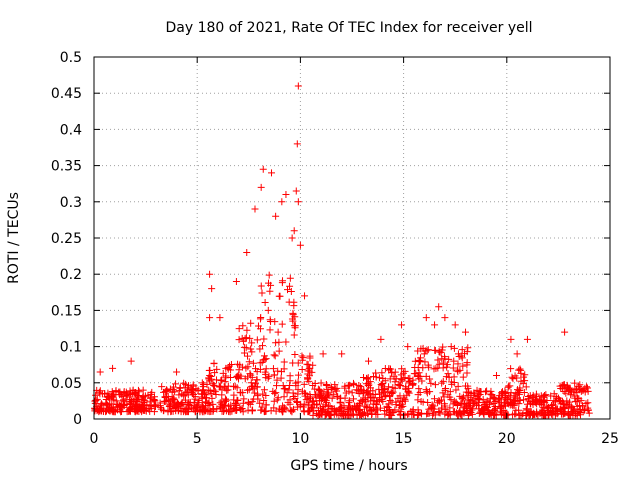 The image size is (640, 480). What do you see at coordinates (71, 203) in the screenshot?
I see `y-tick-label: 0.3` at bounding box center [71, 203].